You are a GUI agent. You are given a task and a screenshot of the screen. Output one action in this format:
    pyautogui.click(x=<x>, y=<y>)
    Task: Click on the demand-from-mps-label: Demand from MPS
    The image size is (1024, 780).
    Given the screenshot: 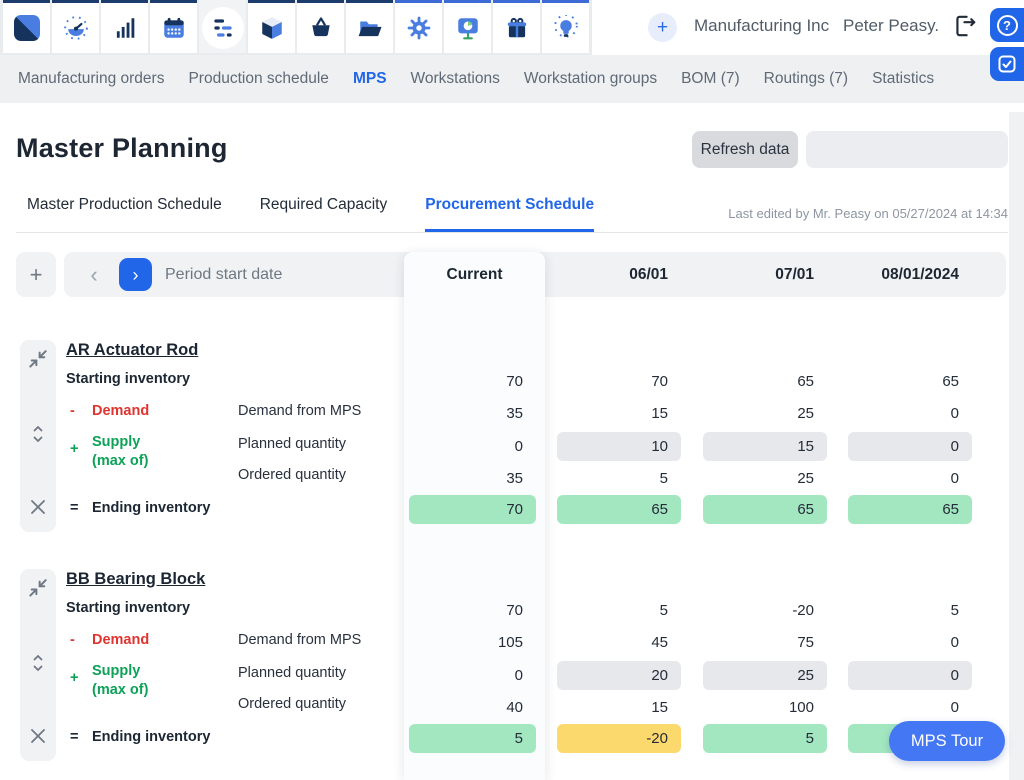 What is the action you would take?
    pyautogui.click(x=300, y=411)
    